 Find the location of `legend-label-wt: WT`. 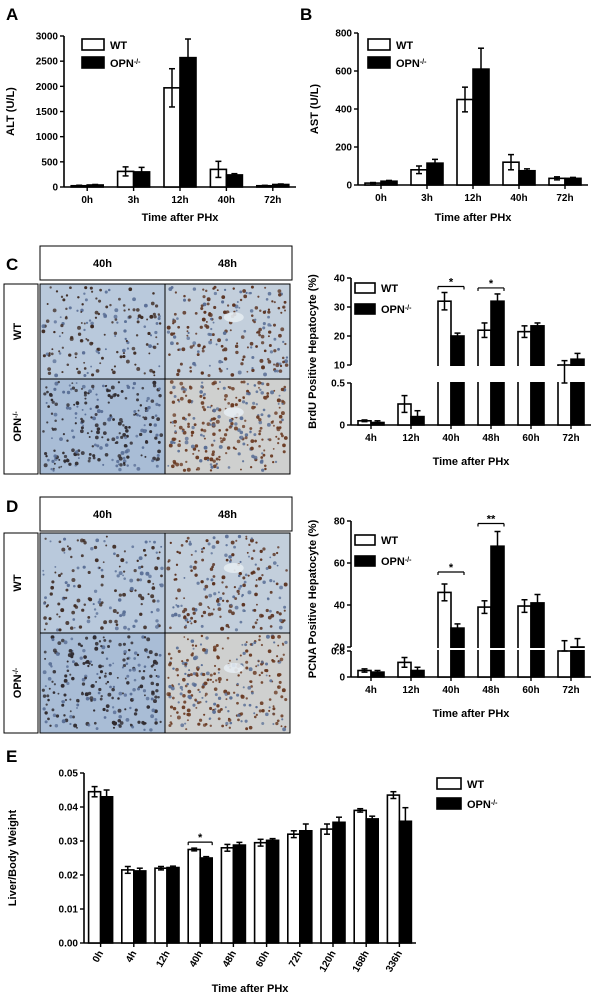

legend-label-wt: WT is located at coordinates (475, 785).